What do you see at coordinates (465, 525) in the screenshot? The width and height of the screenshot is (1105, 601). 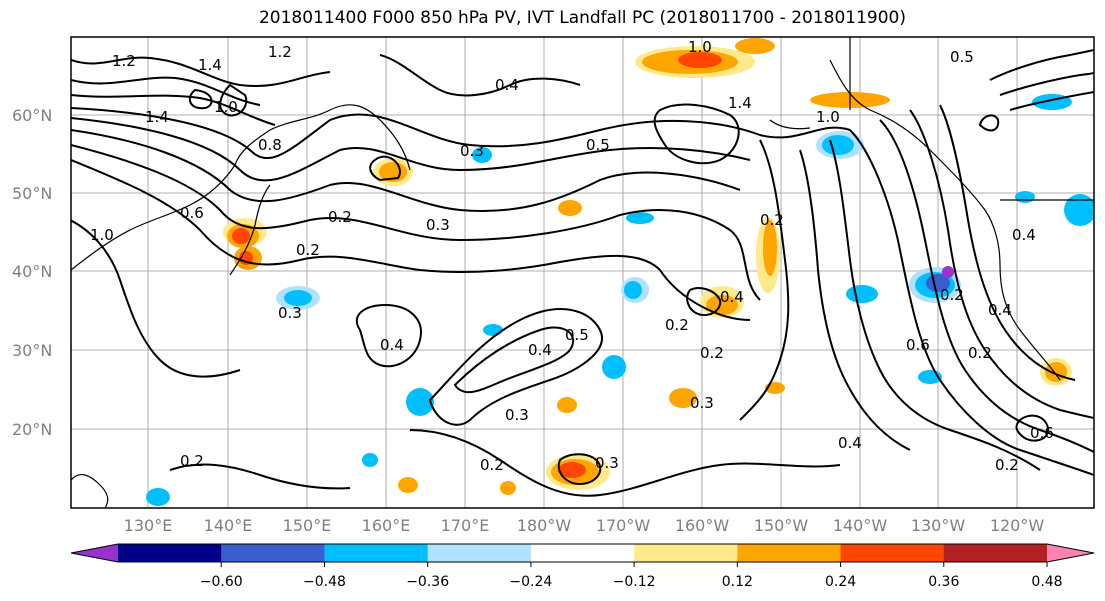 I see `lon-label: 170°E` at bounding box center [465, 525].